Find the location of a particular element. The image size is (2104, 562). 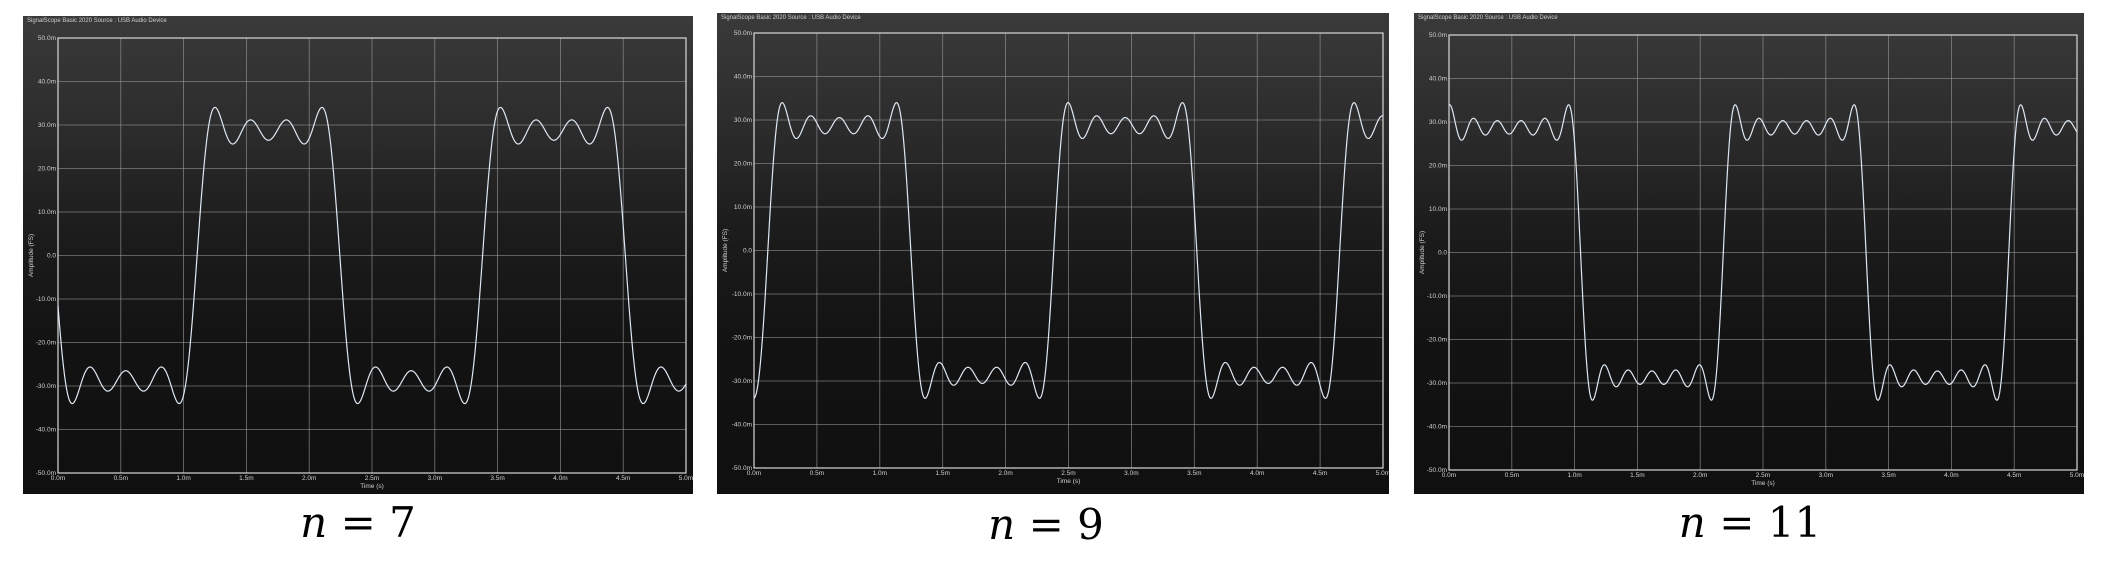

caption-n7: n = 7 is located at coordinates (358, 522).